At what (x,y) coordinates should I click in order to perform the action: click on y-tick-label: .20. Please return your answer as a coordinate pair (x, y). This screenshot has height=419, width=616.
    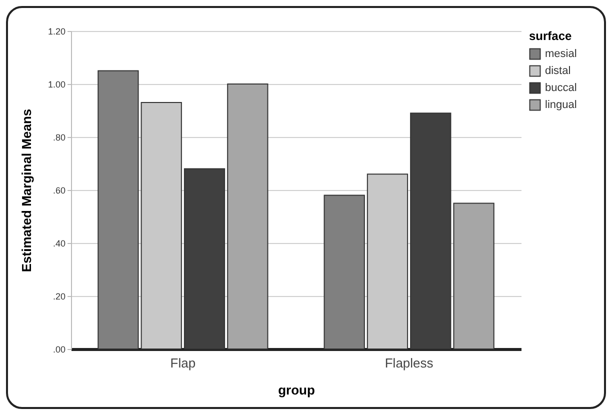
    Looking at the image, I should click on (59, 297).